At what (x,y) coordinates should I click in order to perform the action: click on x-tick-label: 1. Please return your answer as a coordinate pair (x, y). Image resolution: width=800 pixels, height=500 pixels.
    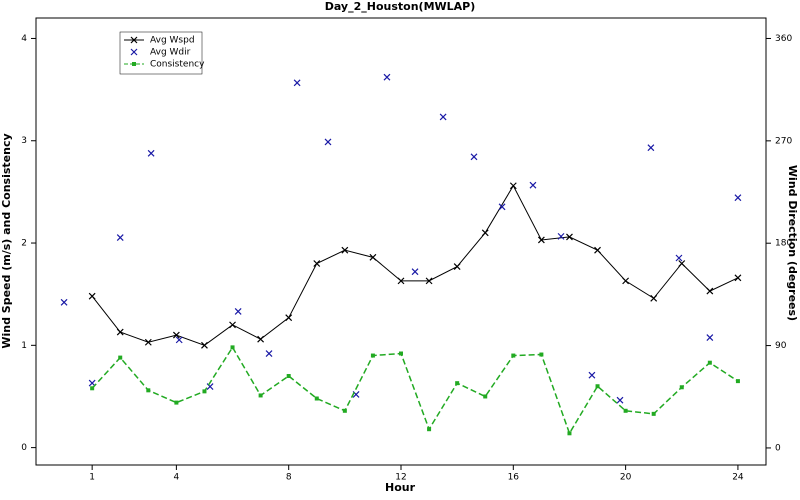
    Looking at the image, I should click on (92, 478).